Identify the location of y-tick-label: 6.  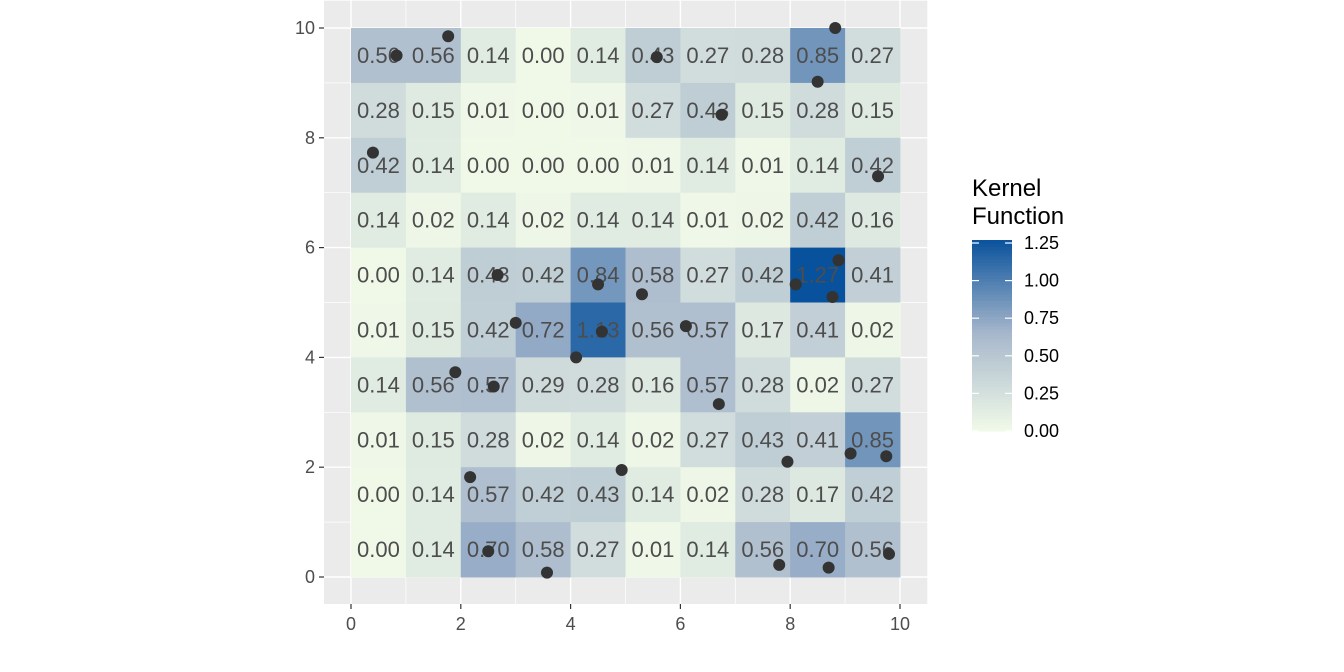
(310, 248).